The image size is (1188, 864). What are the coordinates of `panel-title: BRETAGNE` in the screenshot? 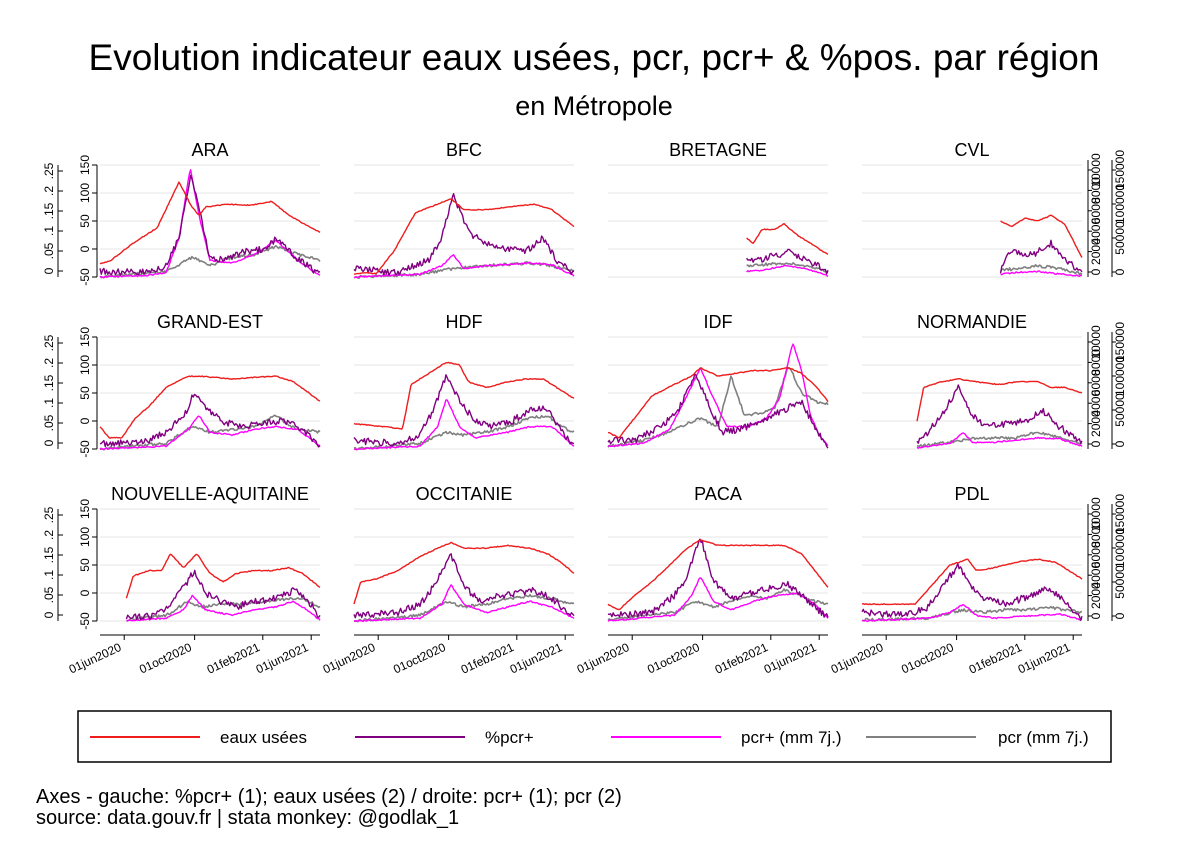 It's located at (718, 150).